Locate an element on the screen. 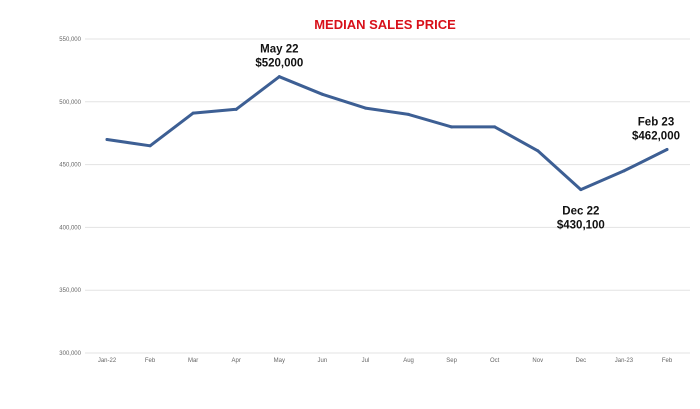 The image size is (700, 409). data-label: Dec 22 is located at coordinates (580, 212).